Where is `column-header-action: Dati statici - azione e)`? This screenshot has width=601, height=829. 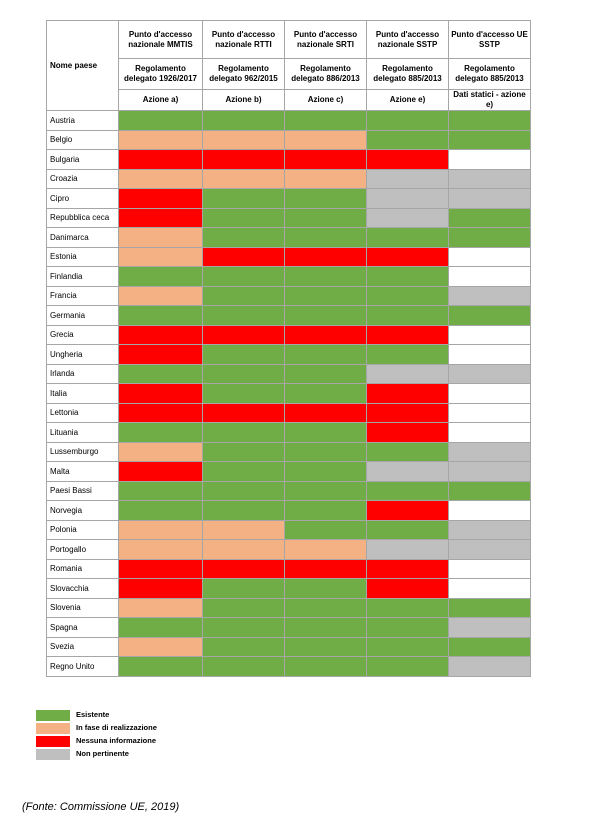 column-header-action: Dati statici - azione e) is located at coordinates (489, 100).